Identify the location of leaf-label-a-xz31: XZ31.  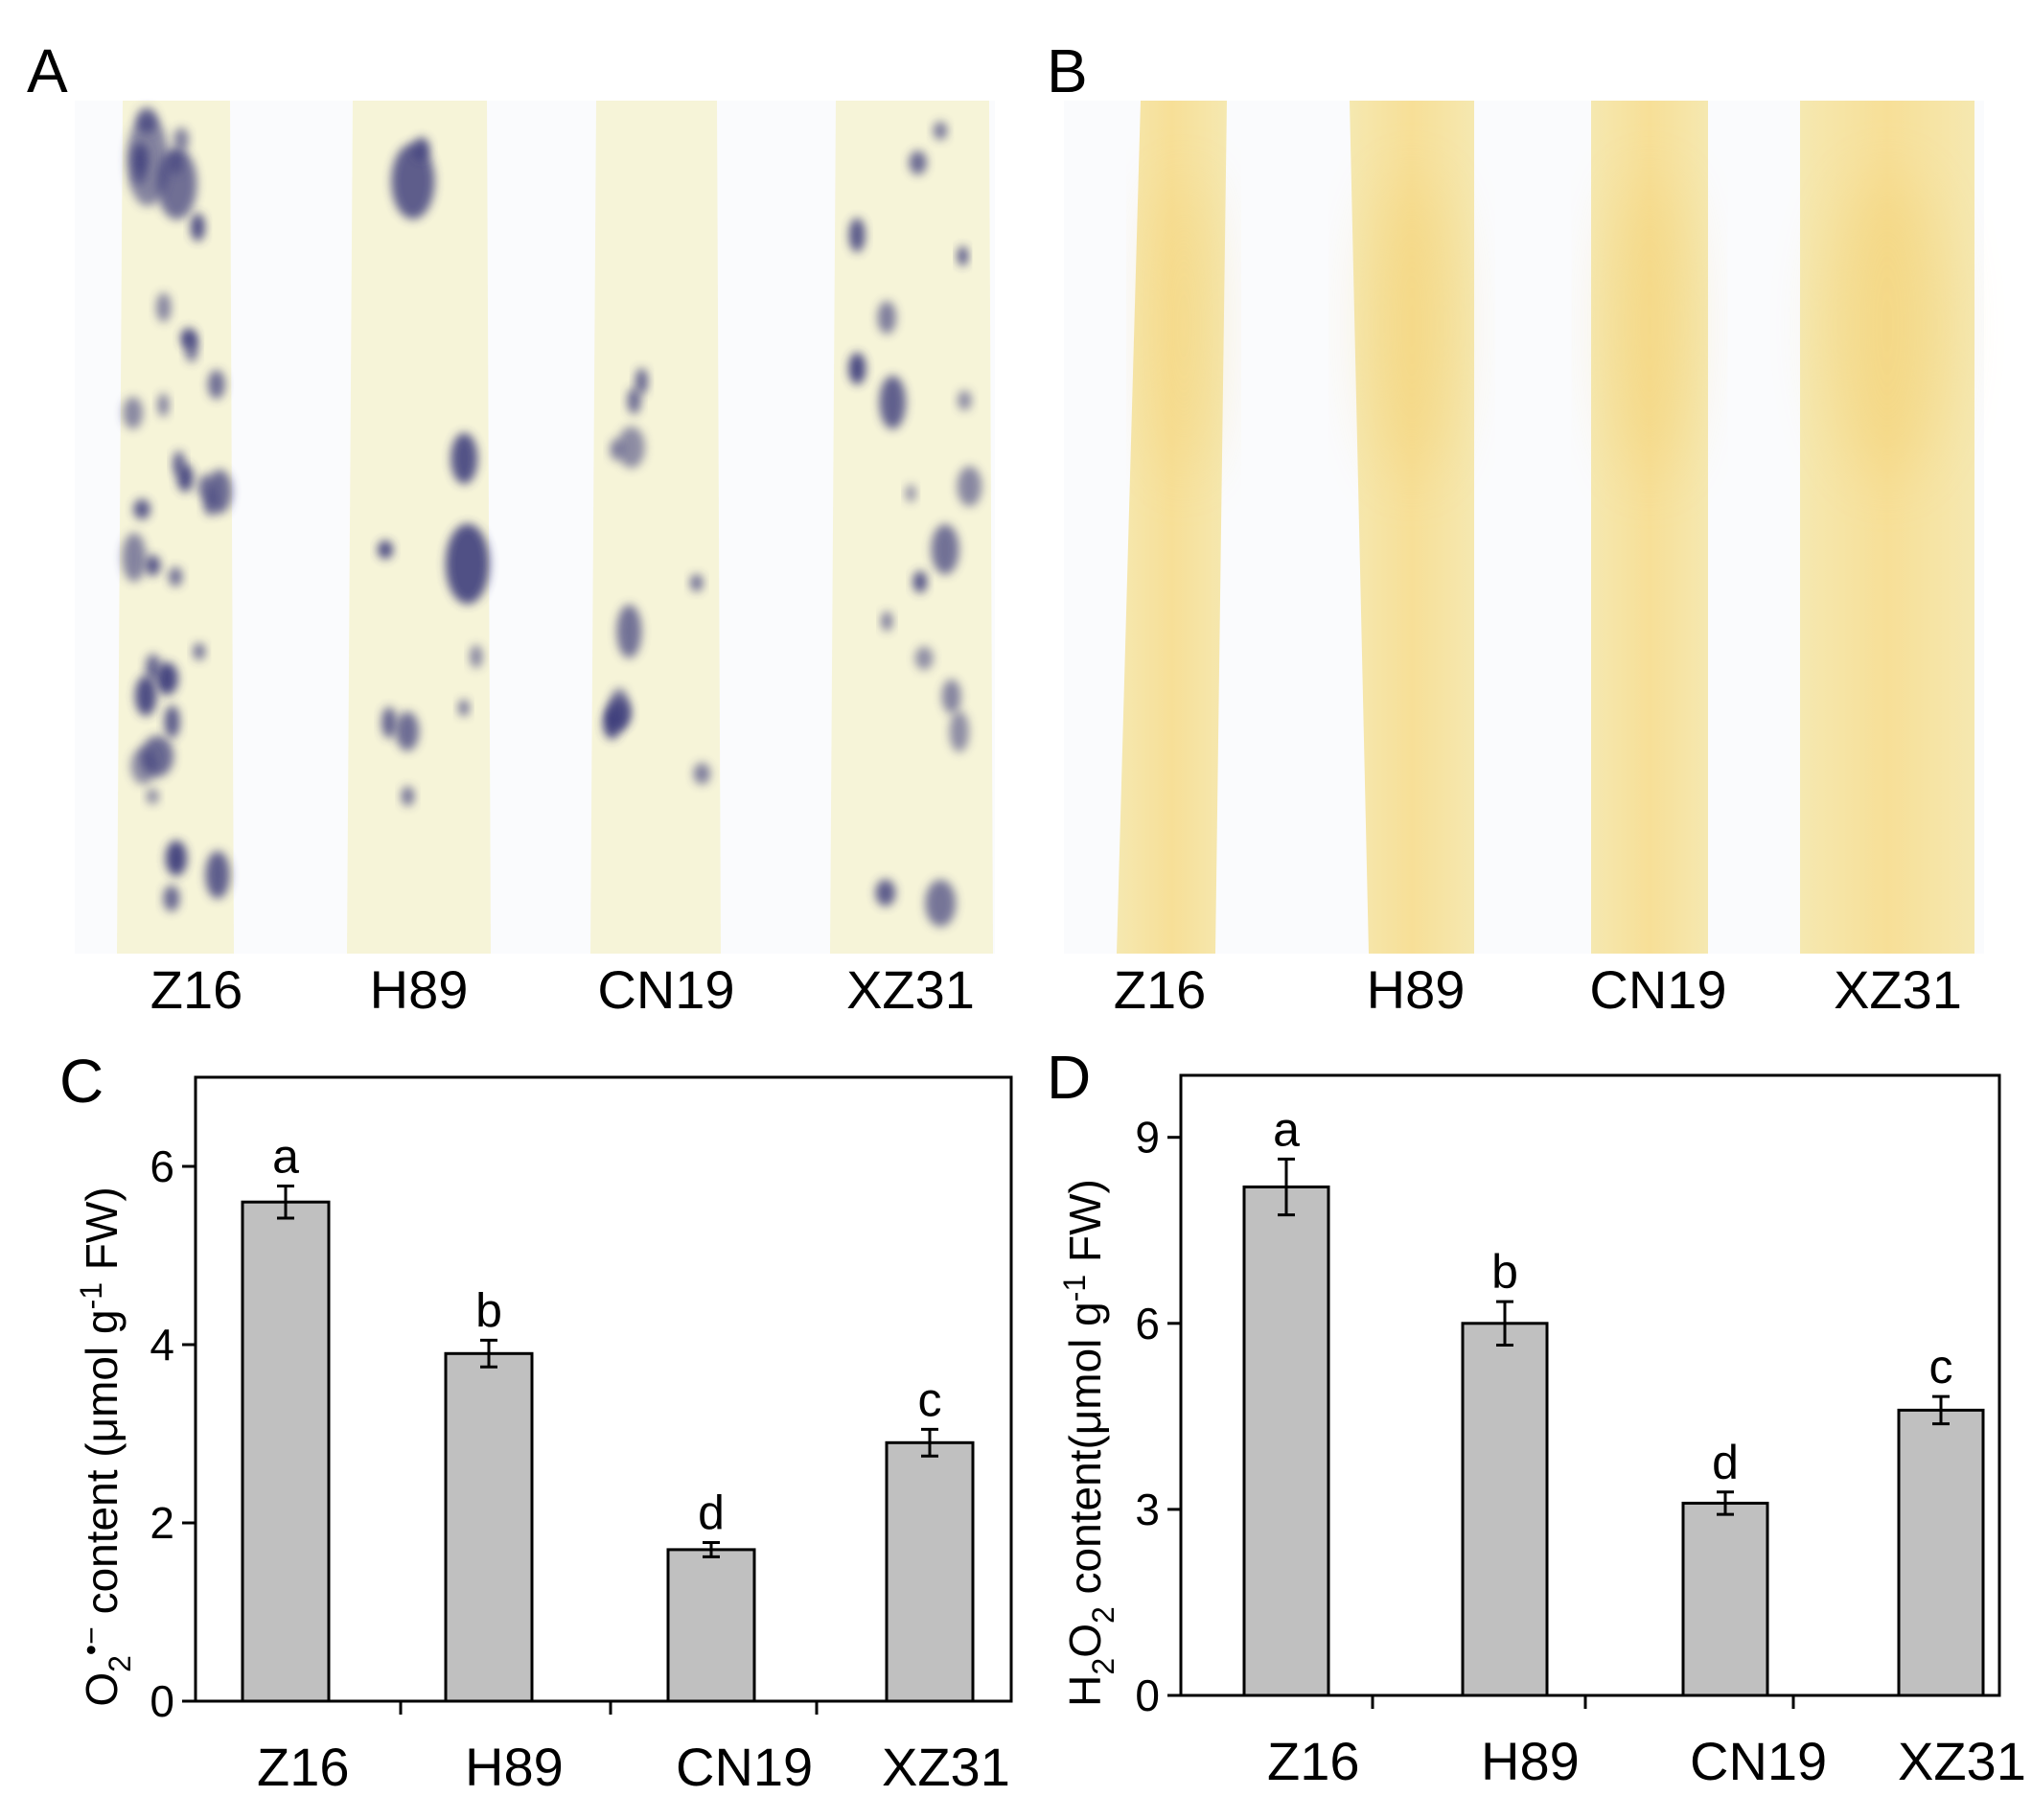
(910, 989).